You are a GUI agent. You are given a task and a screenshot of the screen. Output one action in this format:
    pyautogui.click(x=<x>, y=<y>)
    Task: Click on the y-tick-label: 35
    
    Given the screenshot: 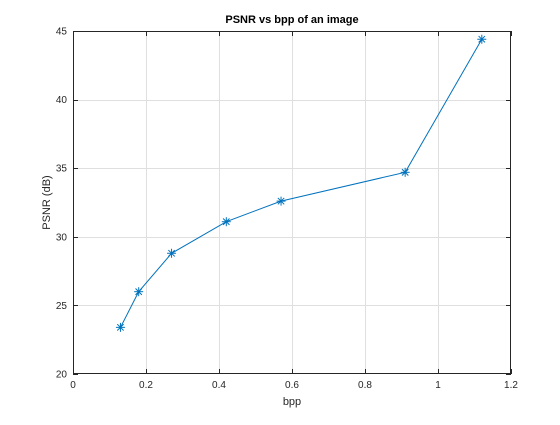 What is the action you would take?
    pyautogui.click(x=62, y=169)
    